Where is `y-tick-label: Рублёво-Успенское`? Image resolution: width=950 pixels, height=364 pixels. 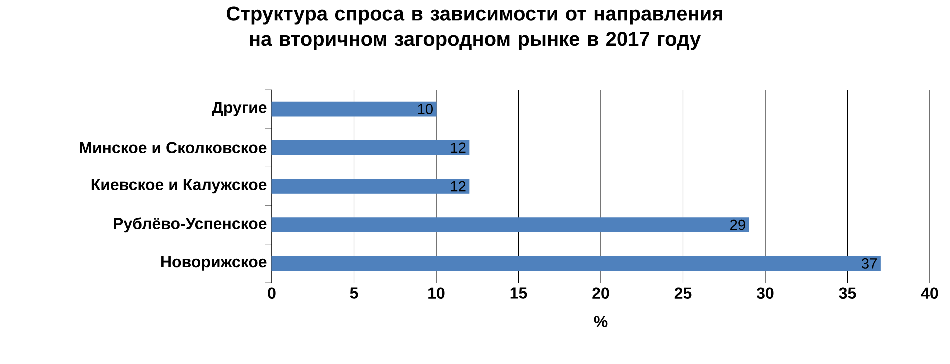
y-tick-label: Рублёво-Успенское is located at coordinates (190, 225).